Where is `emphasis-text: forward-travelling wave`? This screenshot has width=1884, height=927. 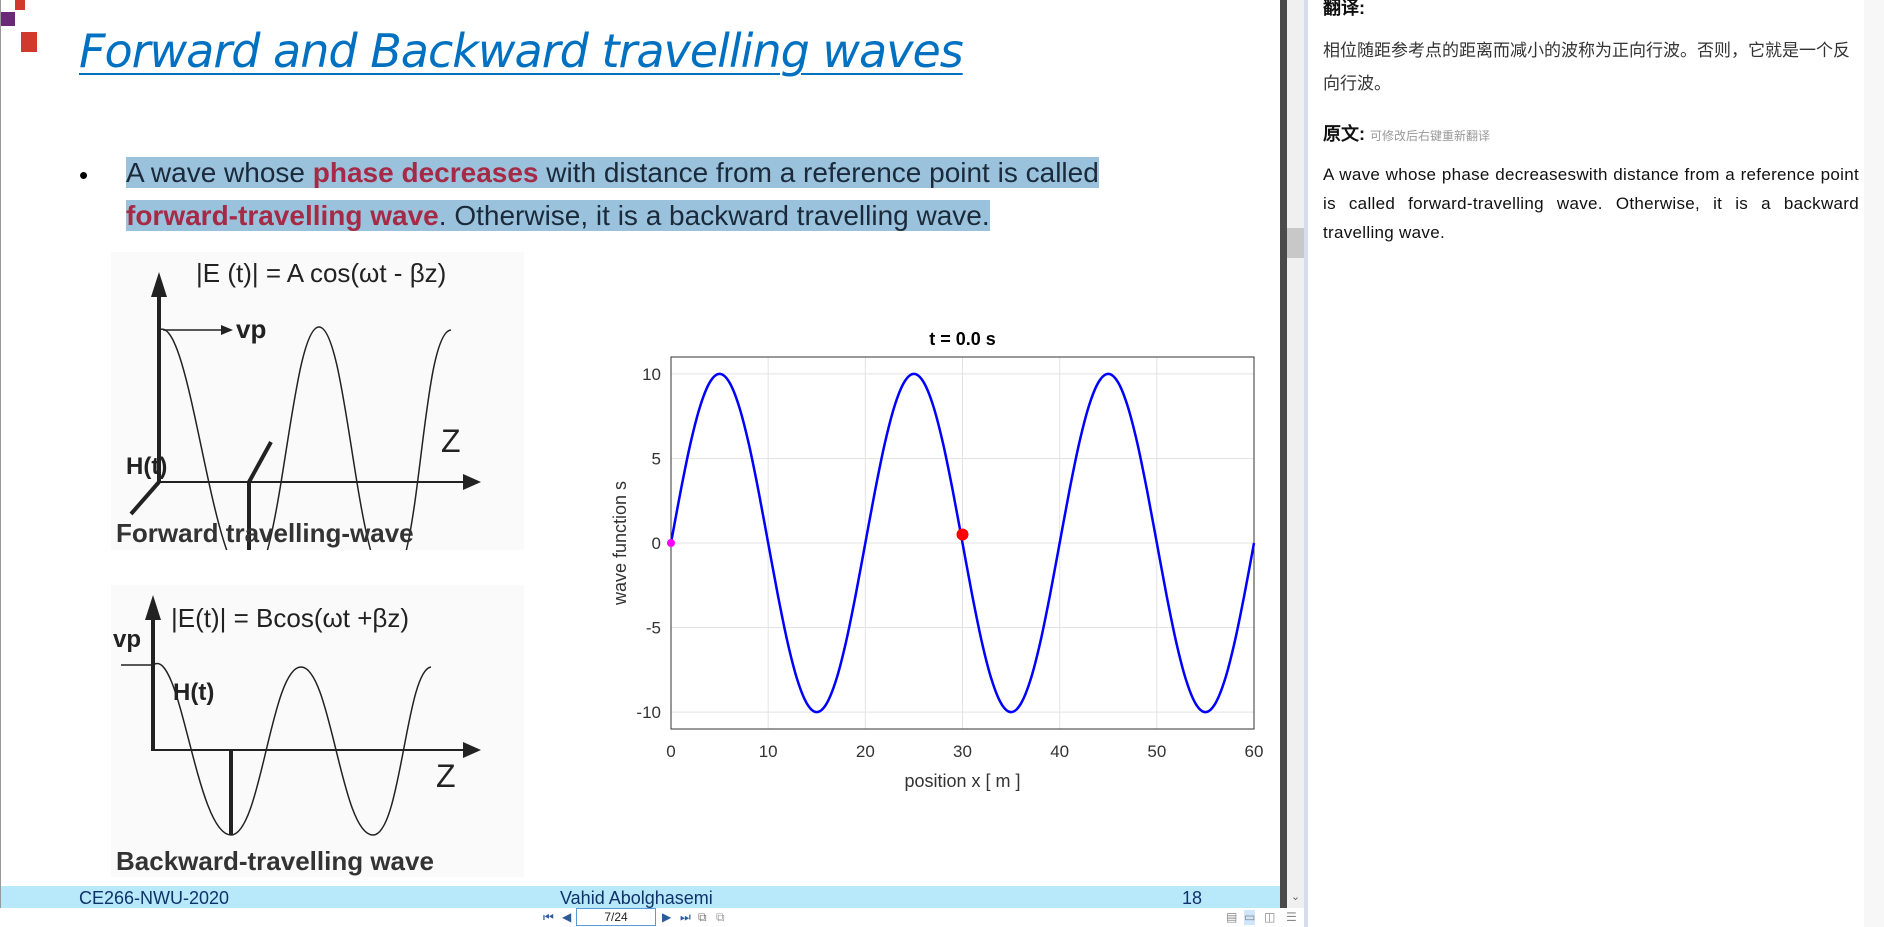 emphasis-text: forward-travelling wave is located at coordinates (282, 215).